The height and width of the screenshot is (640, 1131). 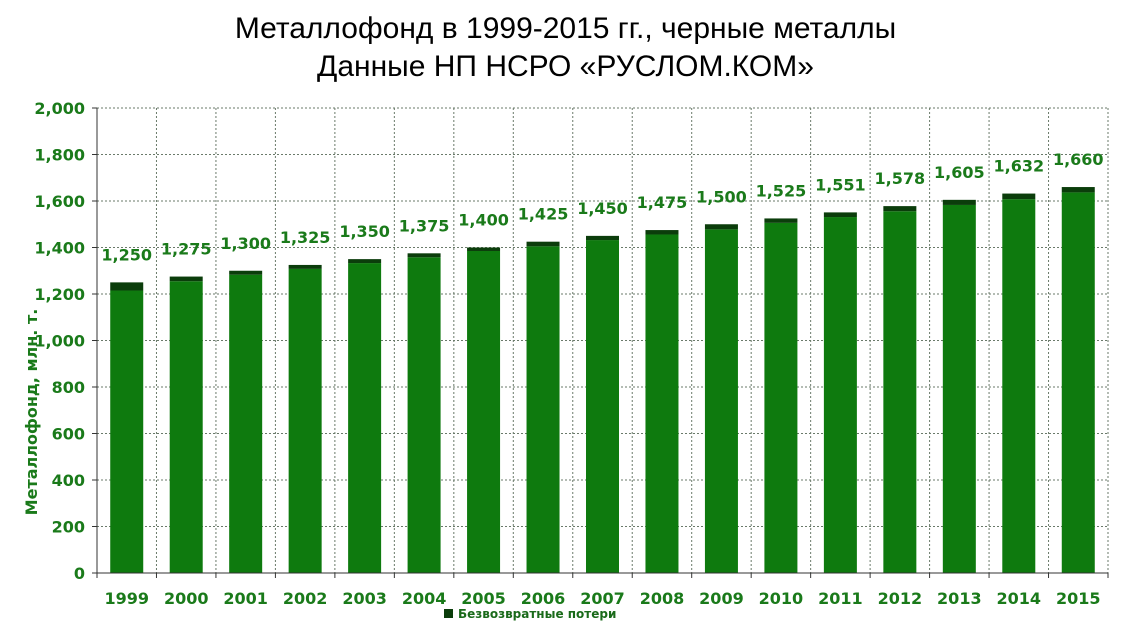 I want to click on legend-label: Безвозвратные потери, so click(x=537, y=614).